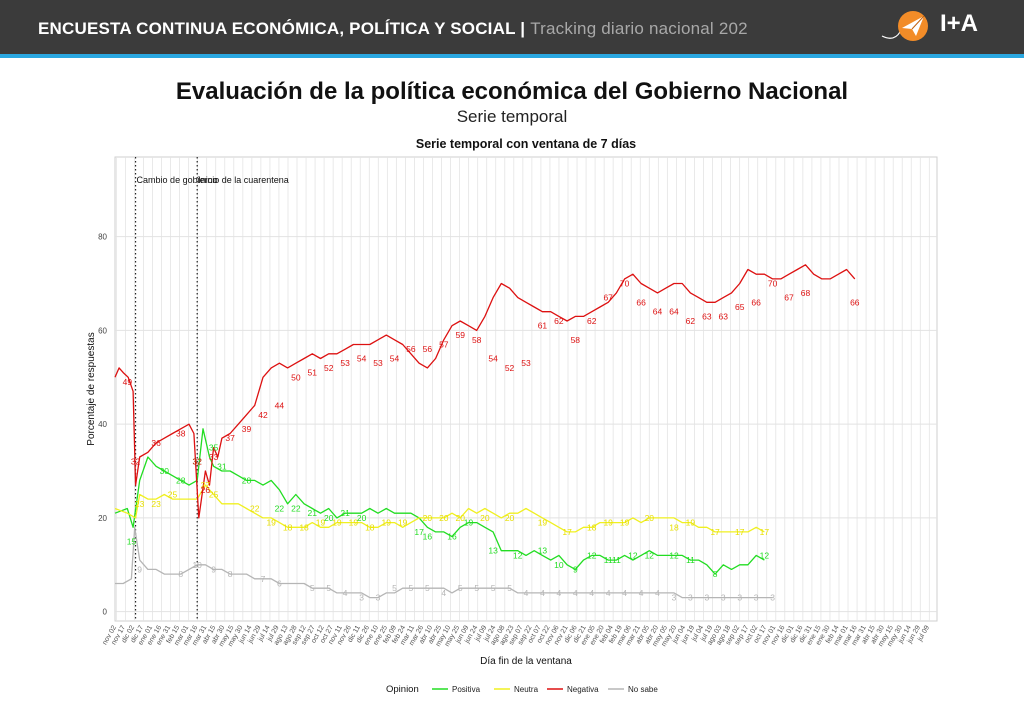 This screenshot has height=709, width=1024. Describe the element at coordinates (428, 537) in the screenshot. I see `data-label-positiva: 16` at that location.